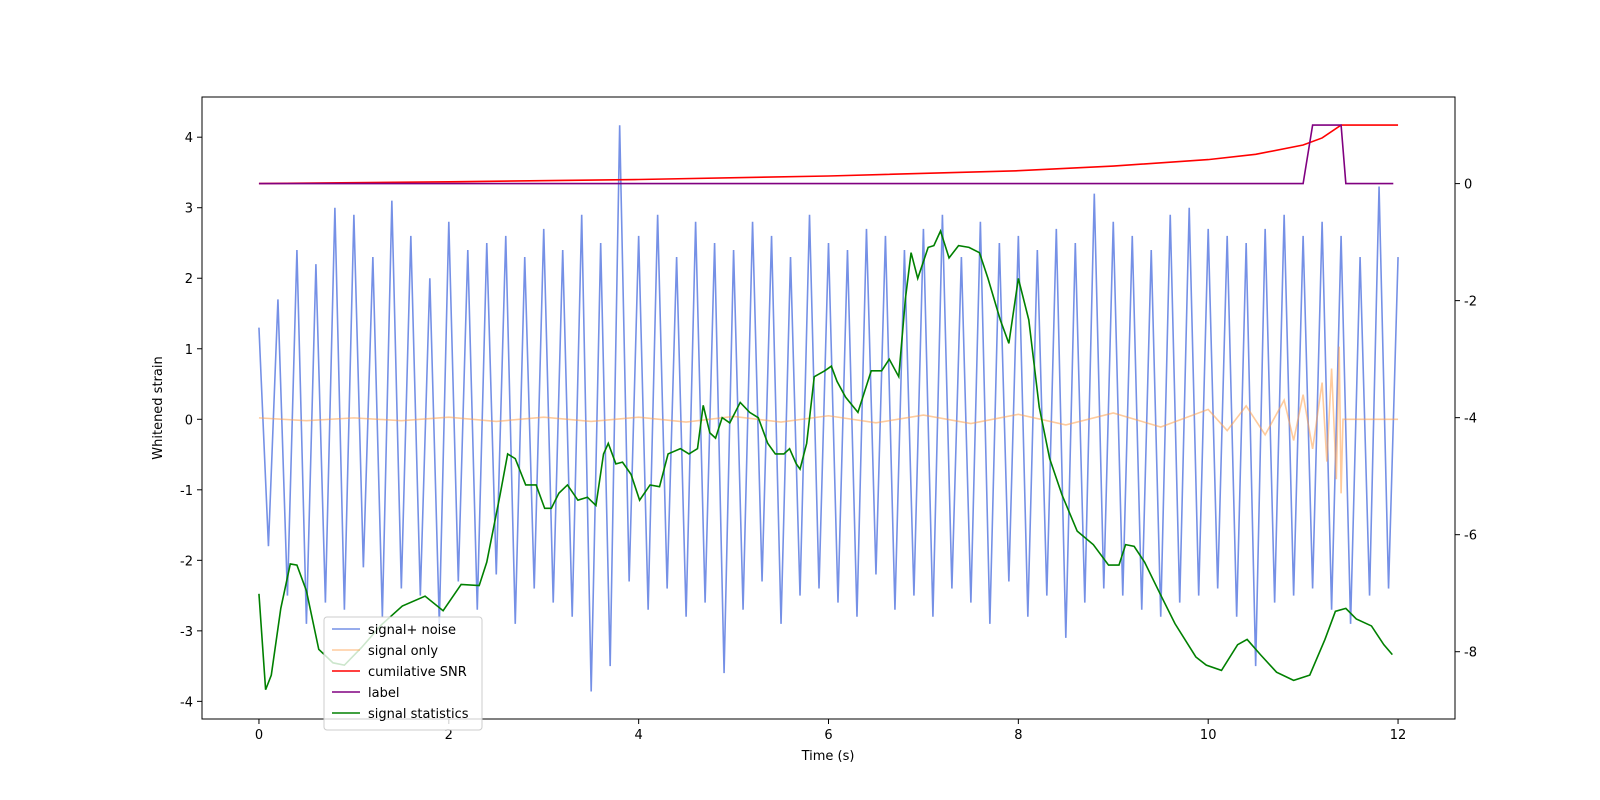  What do you see at coordinates (1470, 302) in the screenshot?
I see `y2-tick-label: -2` at bounding box center [1470, 302].